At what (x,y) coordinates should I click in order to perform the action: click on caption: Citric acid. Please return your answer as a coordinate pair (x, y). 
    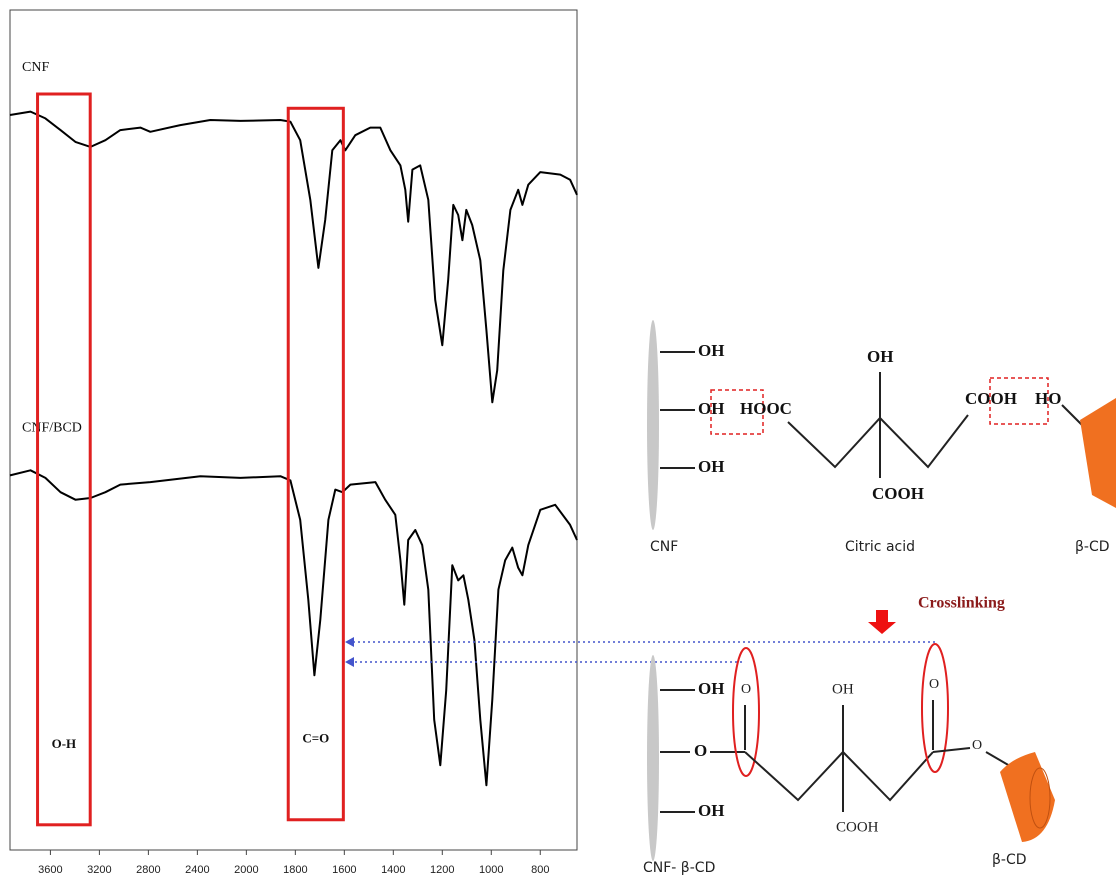
    Looking at the image, I should click on (880, 547).